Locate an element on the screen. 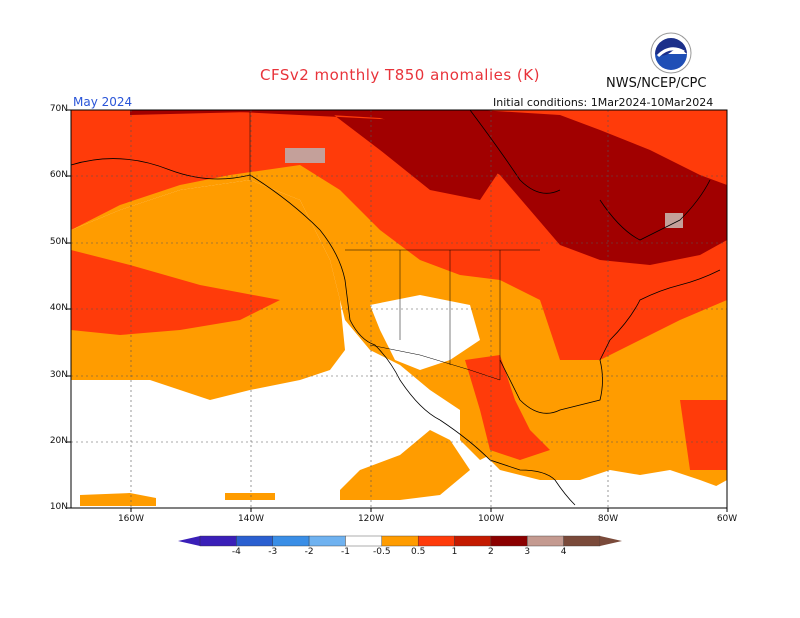 This screenshot has width=800, height=618. lat-label: 50N is located at coordinates (58, 242).